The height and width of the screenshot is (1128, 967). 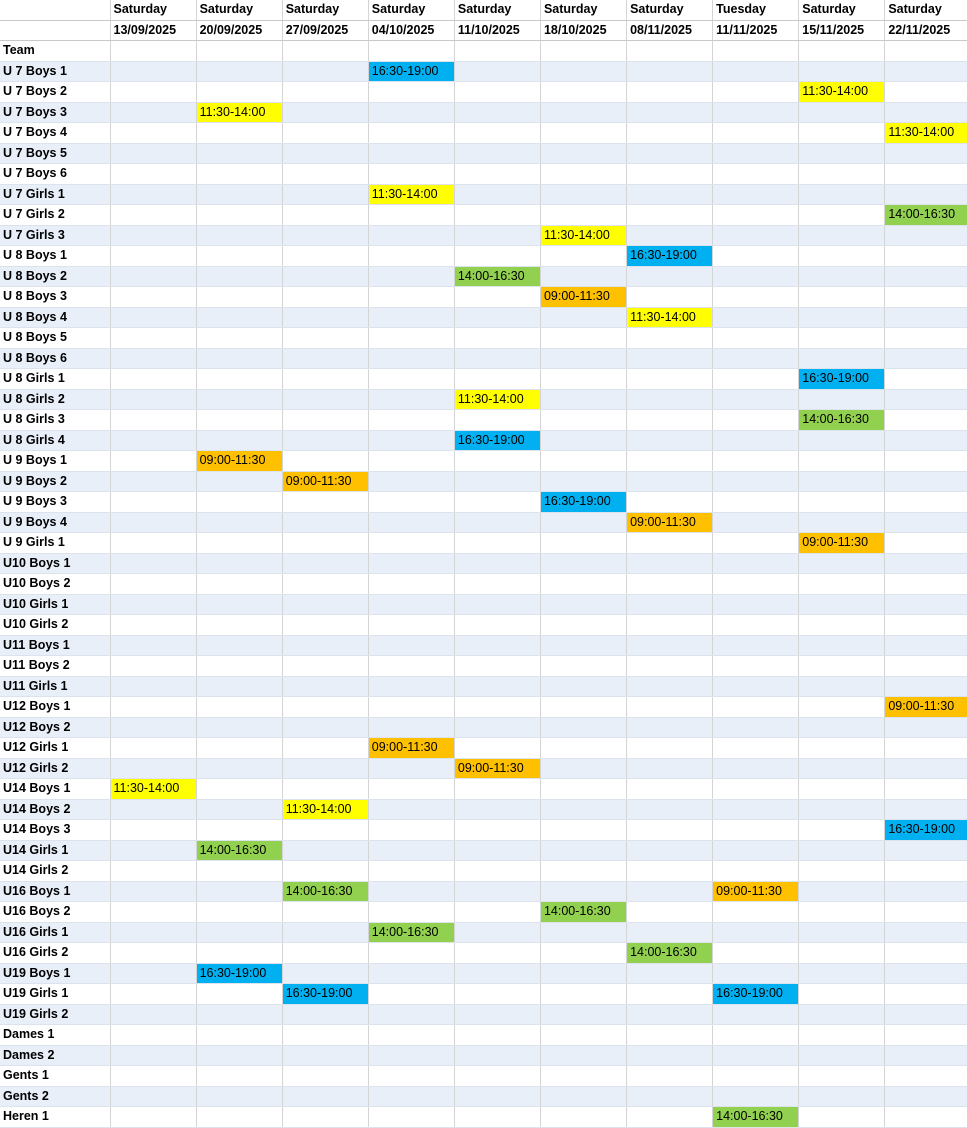 I want to click on time-slot-cell: 14:00-16:30, so click(x=239, y=850).